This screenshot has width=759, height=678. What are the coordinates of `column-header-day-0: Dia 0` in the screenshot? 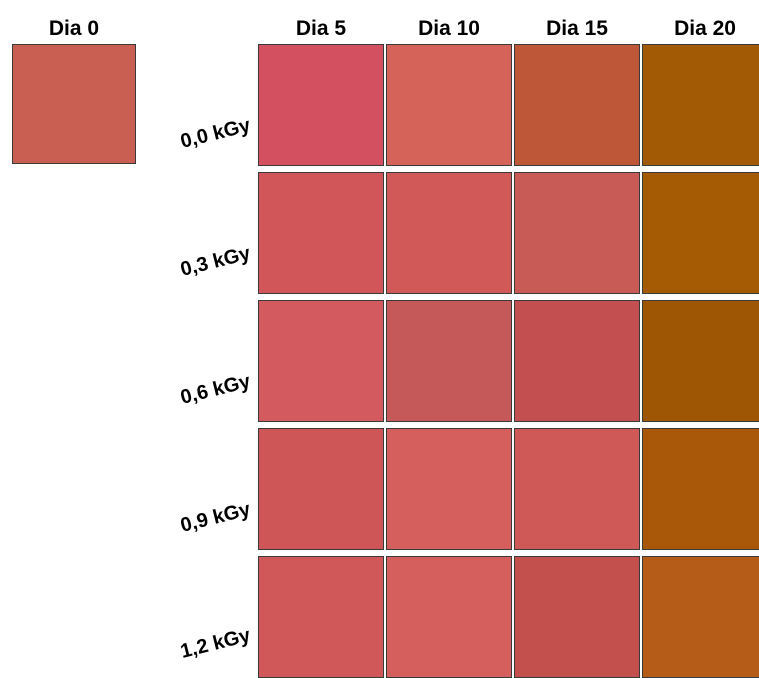 It's located at (74, 28).